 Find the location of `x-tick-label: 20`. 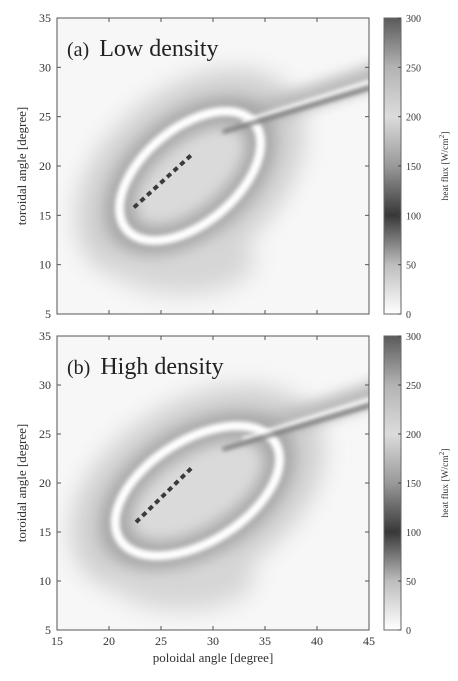

x-tick-label: 20 is located at coordinates (109, 641).